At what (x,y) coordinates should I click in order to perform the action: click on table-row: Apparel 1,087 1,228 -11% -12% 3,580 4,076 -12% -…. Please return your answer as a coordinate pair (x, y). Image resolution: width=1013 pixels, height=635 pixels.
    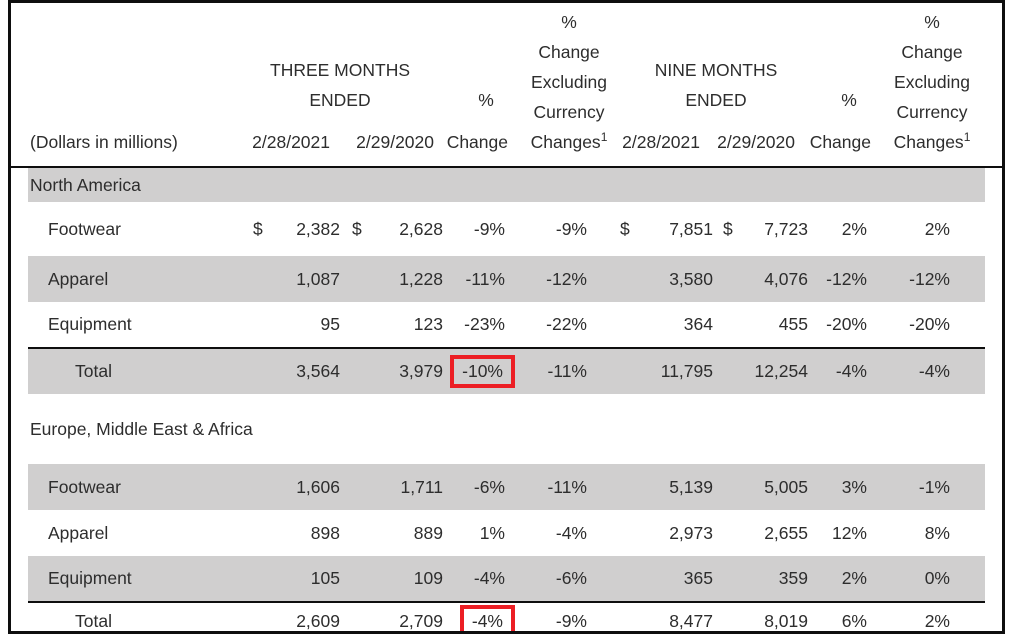
    Looking at the image, I should click on (506, 279).